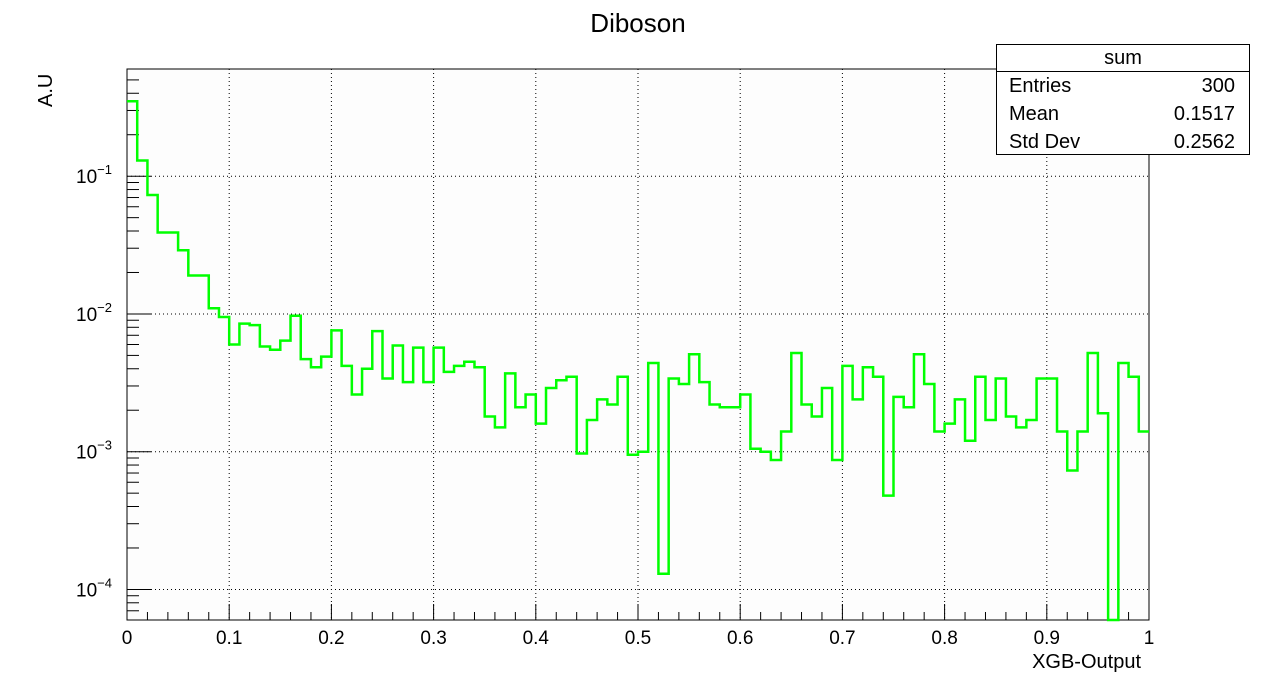 This screenshot has width=1276, height=692. What do you see at coordinates (1204, 114) in the screenshot?
I see `stats-mean-value: 0.1517` at bounding box center [1204, 114].